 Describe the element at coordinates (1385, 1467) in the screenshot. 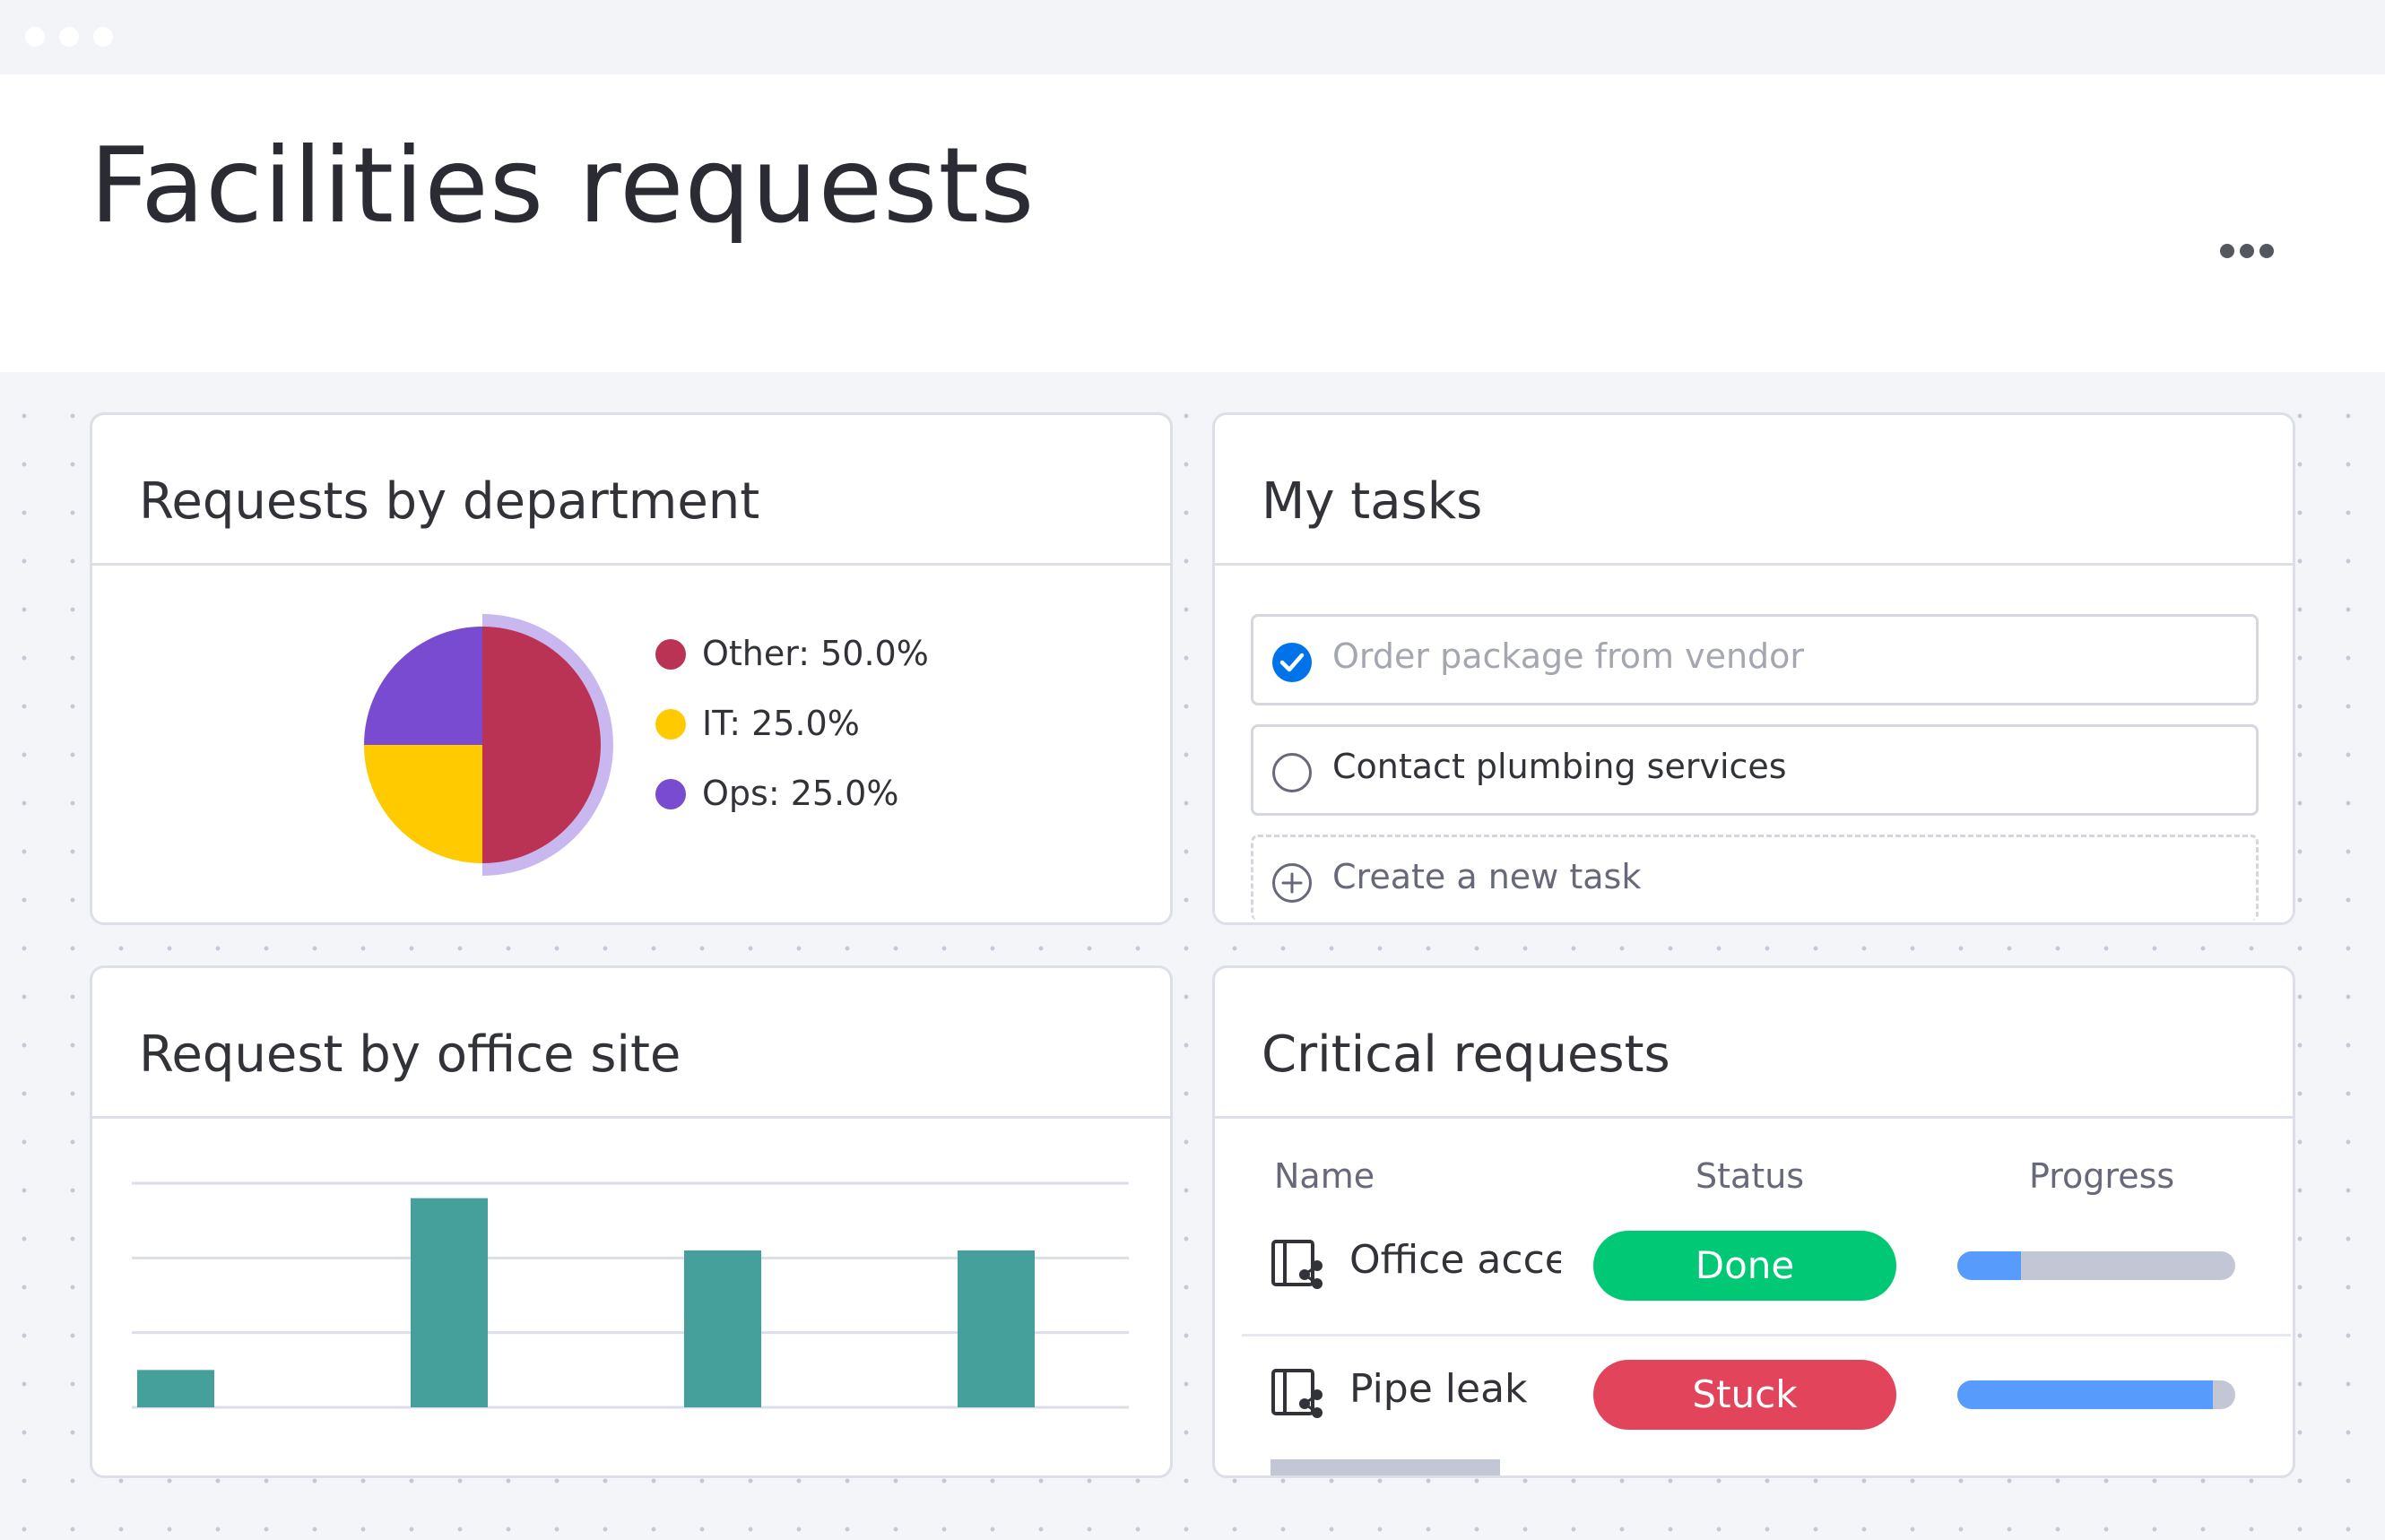

I see `horizontal-scrollbar` at that location.